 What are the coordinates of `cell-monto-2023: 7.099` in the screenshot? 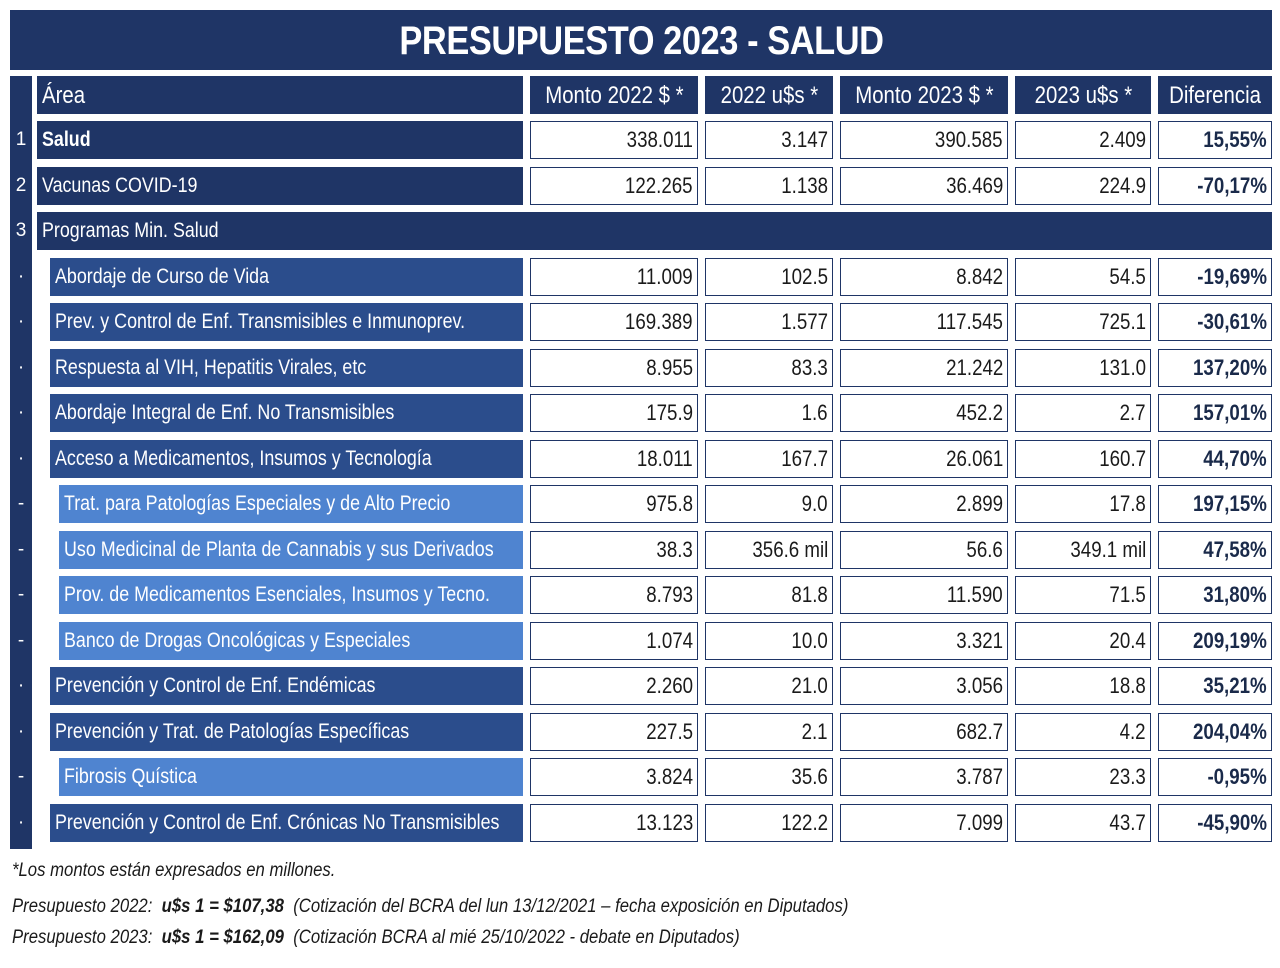 It's located at (924, 823).